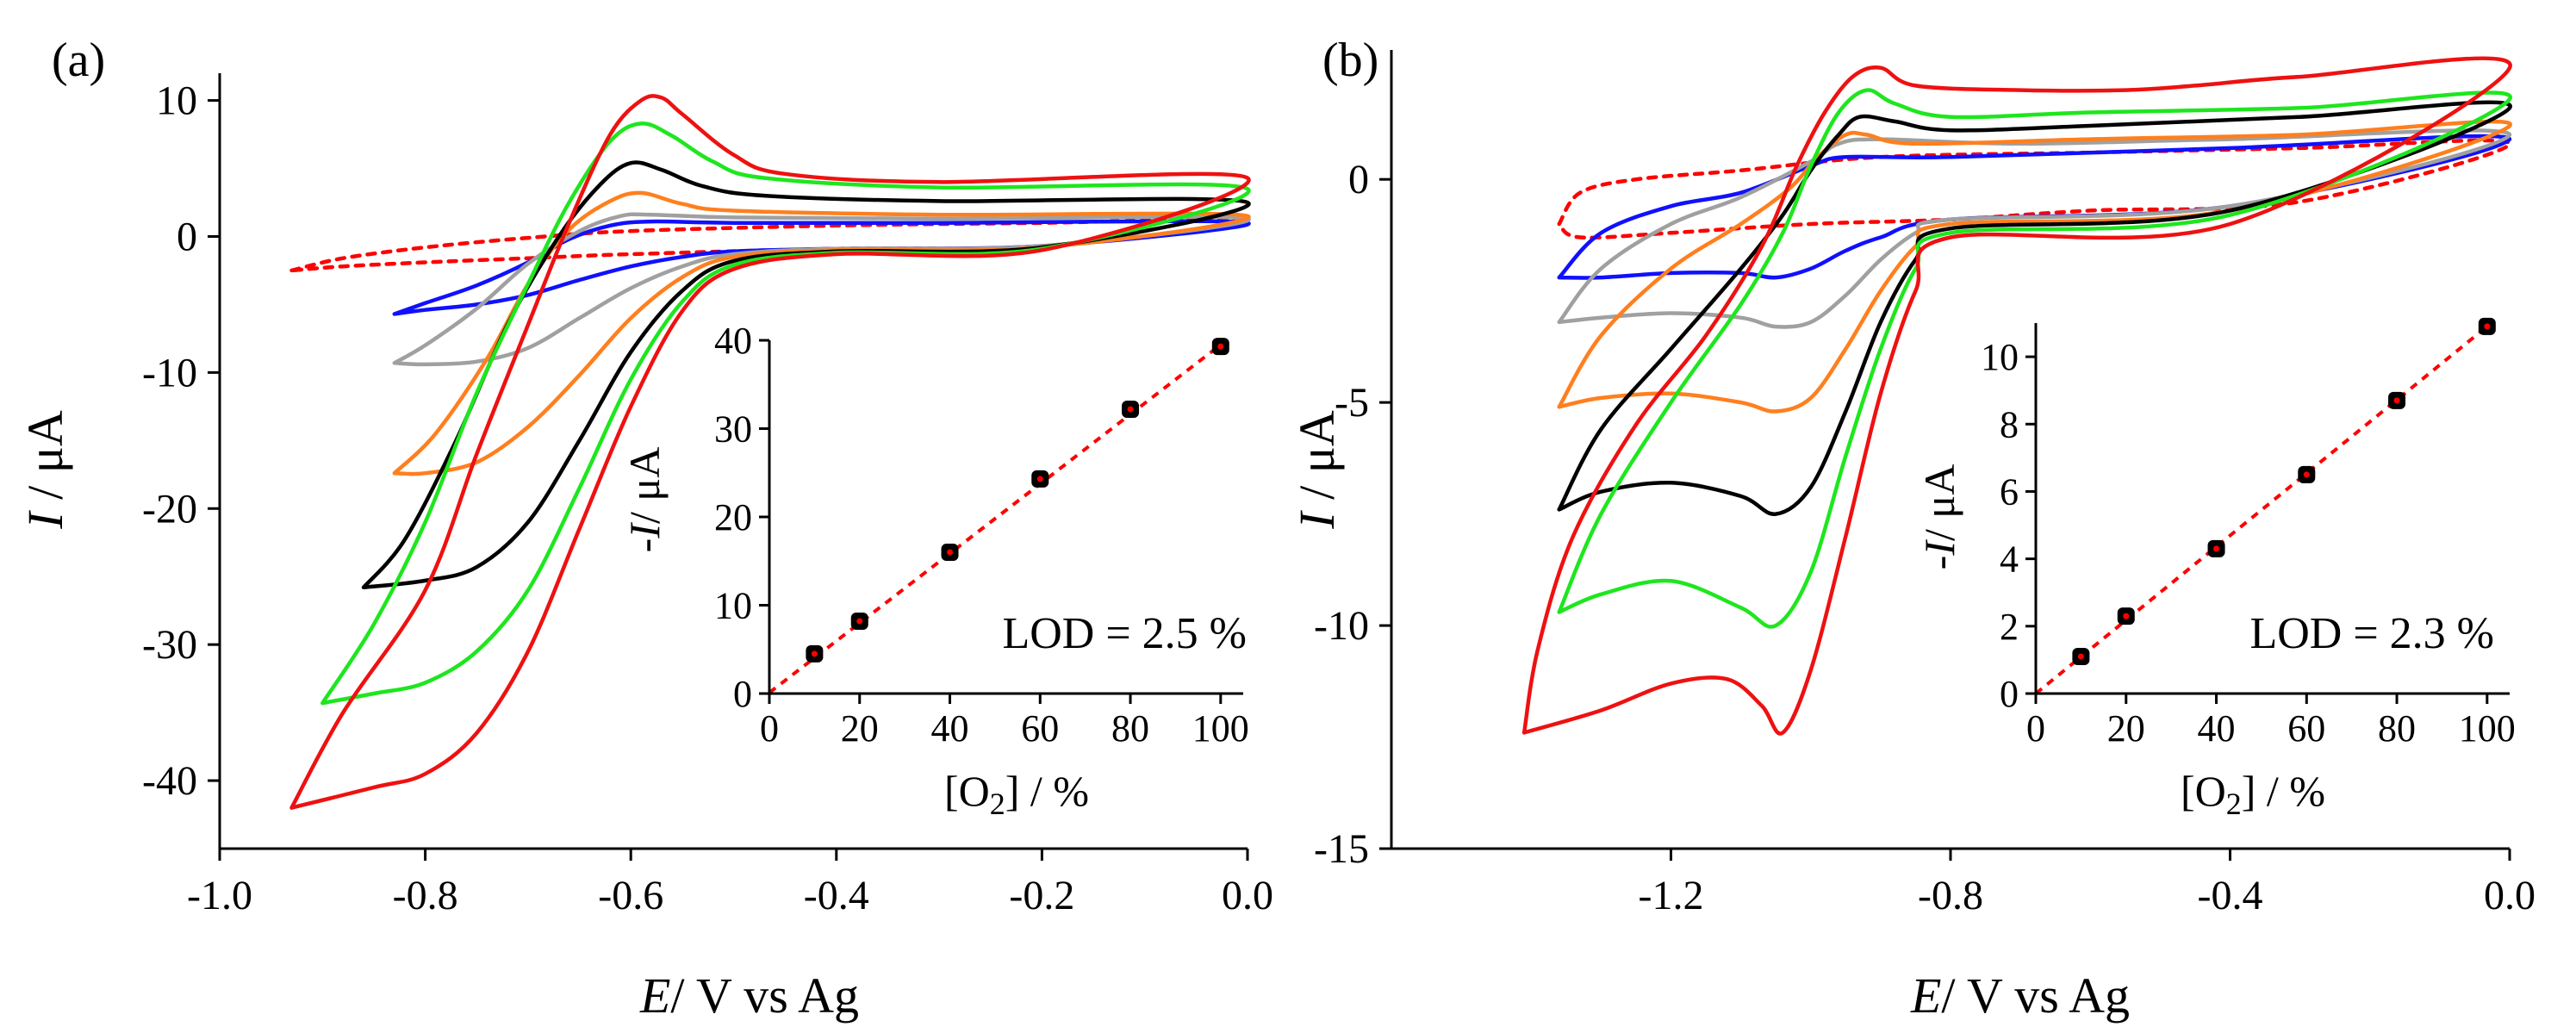 The image size is (2576, 1033). What do you see at coordinates (1018, 500) in the screenshot?
I see `panel-a-inset-points` at bounding box center [1018, 500].